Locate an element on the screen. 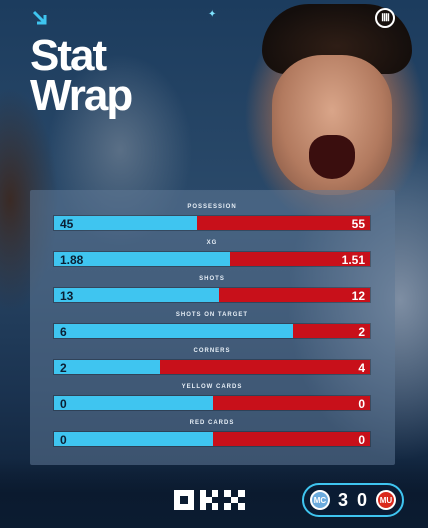  stat-label: YELLOW CARDS is located at coordinates (212, 387).